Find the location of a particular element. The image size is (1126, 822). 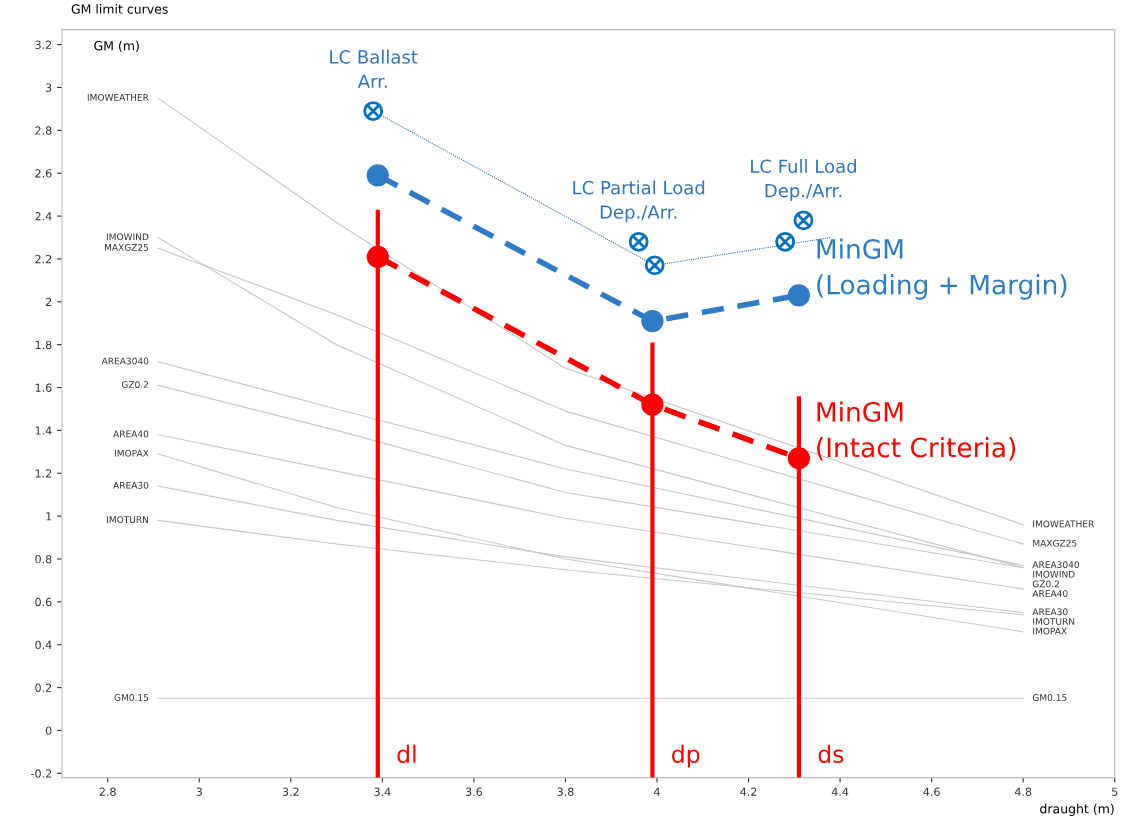

y-tick-label: 1 is located at coordinates (49, 516).